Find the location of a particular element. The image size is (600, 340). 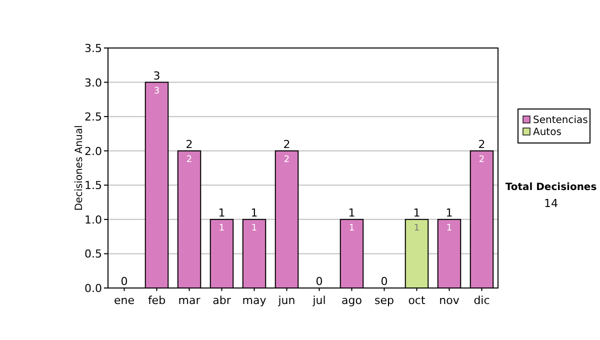

total-label: 3 is located at coordinates (156, 75).